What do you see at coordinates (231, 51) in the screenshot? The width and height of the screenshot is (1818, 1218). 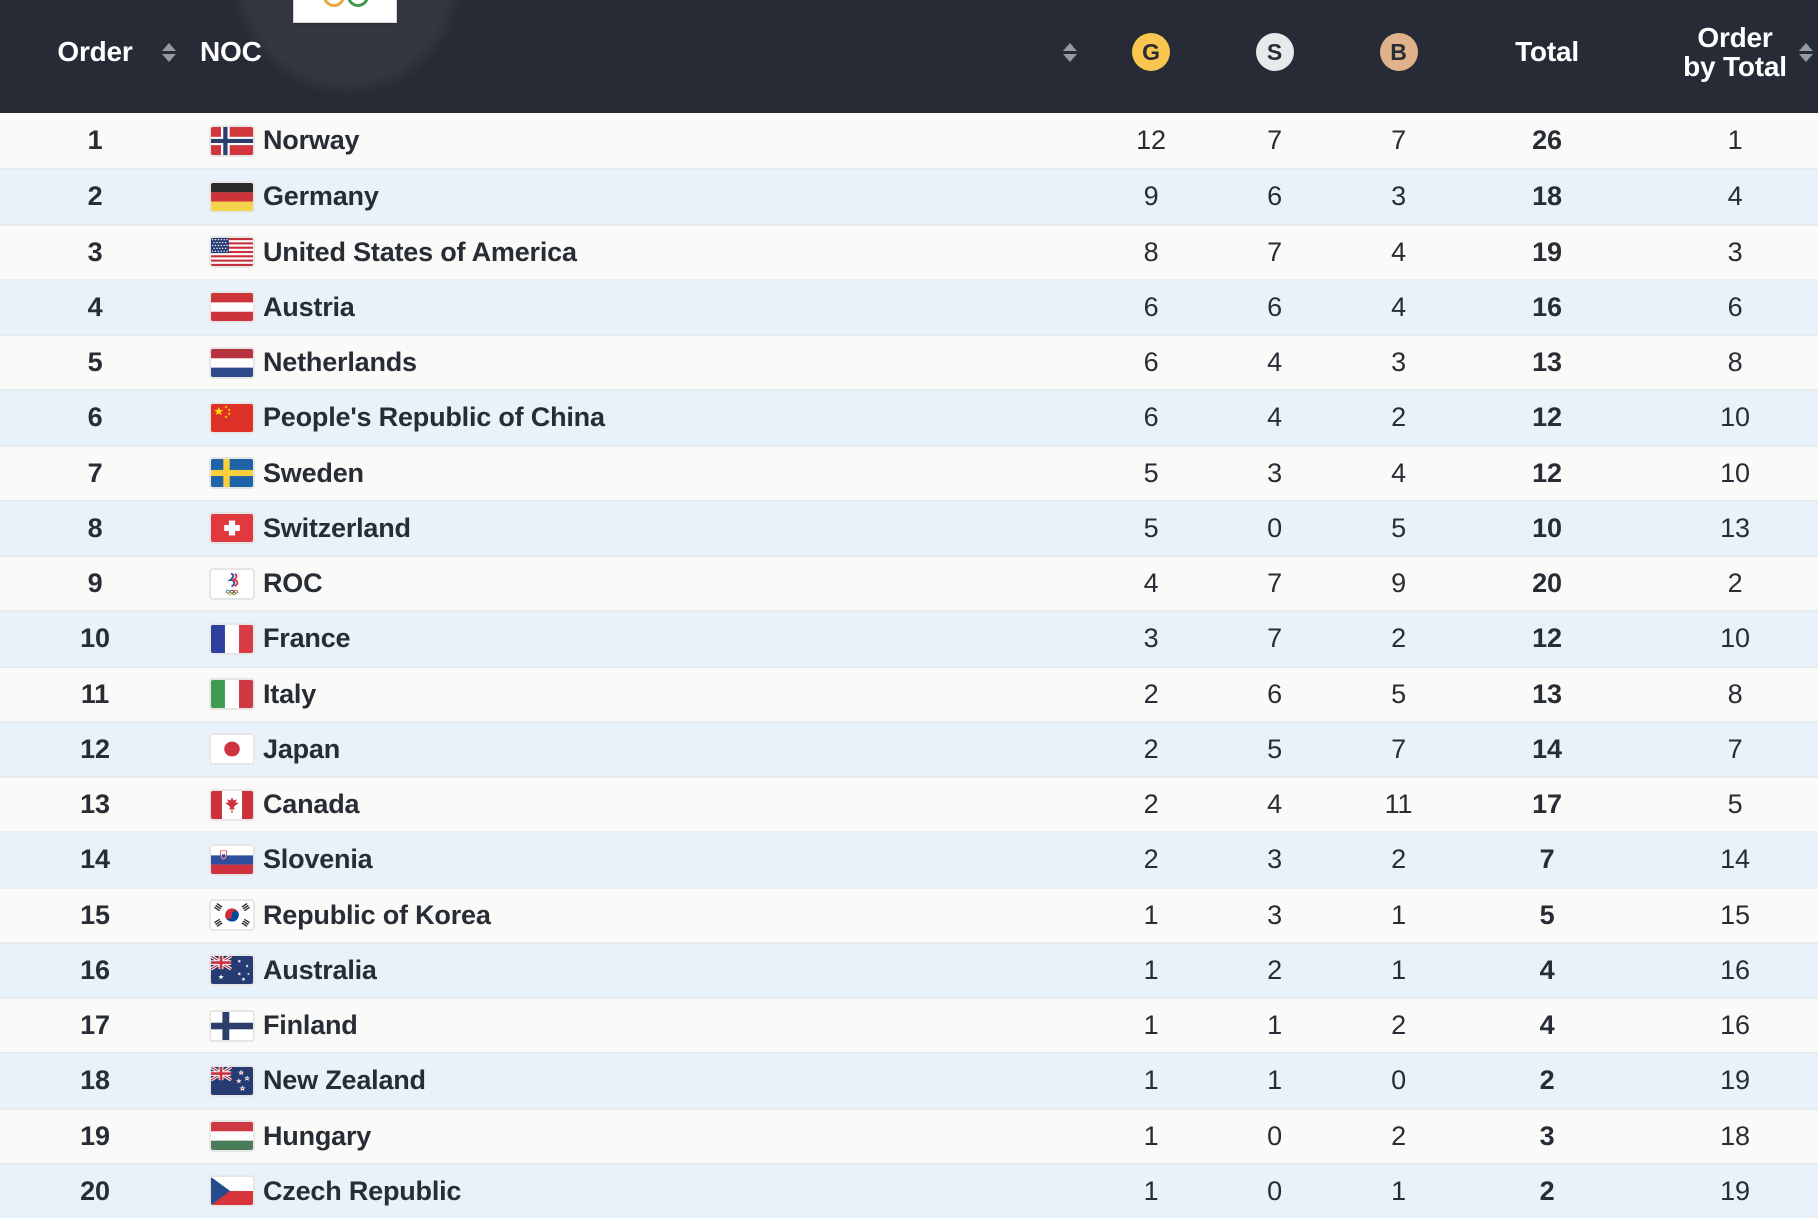 I see `column-header-noc: NOC` at bounding box center [231, 51].